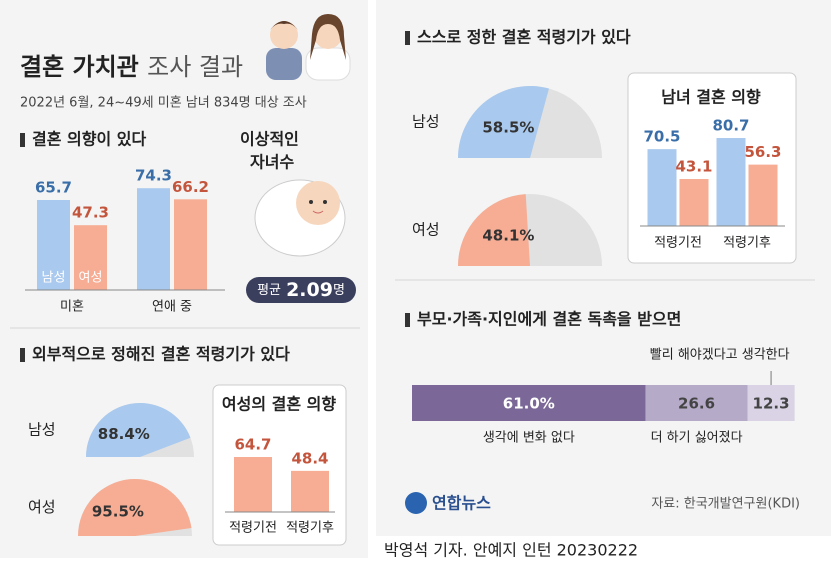  I want to click on value-label: 48.1%, so click(508, 235).